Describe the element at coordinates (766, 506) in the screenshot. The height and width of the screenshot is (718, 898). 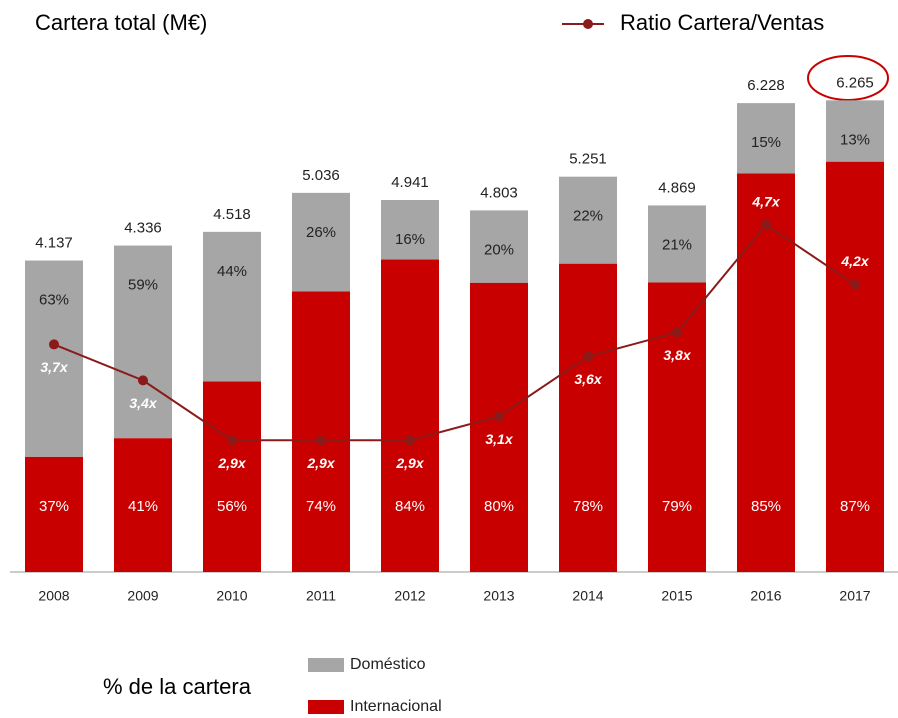
I see `segment-label: 85%` at that location.